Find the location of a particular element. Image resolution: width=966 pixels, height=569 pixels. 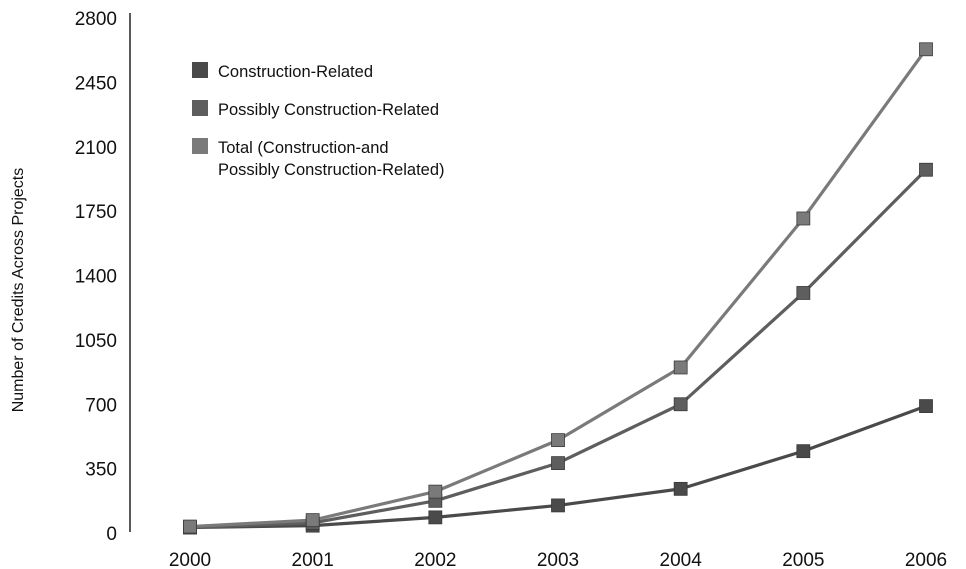

y-tick-label: 2450 is located at coordinates (96, 83).